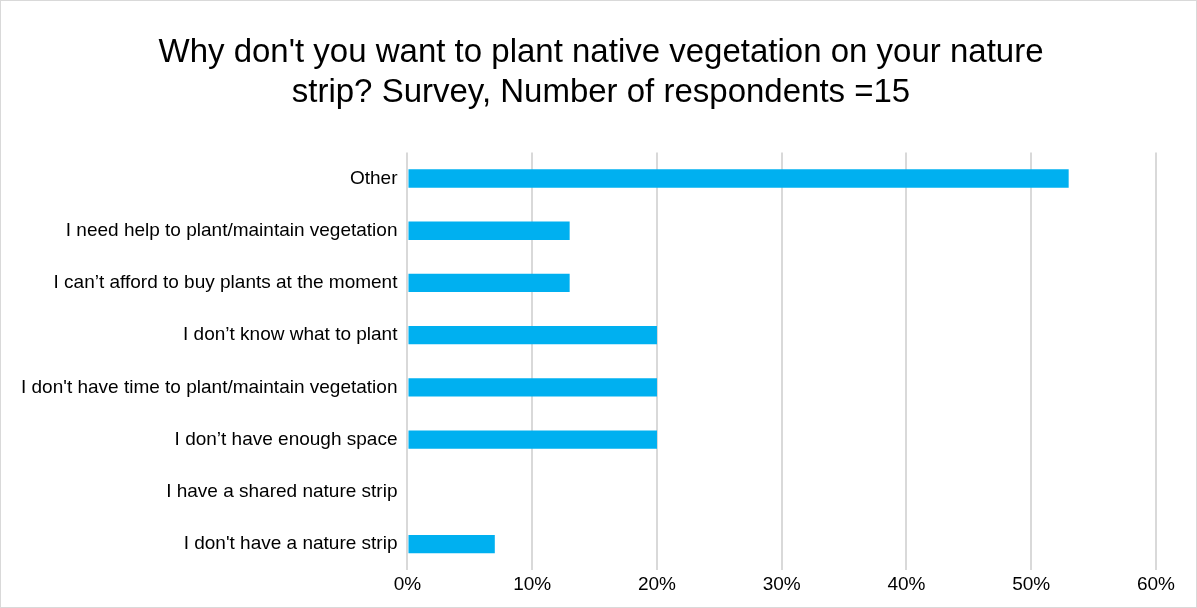  Describe the element at coordinates (374, 177) in the screenshot. I see `y-tick-label: Other` at that location.